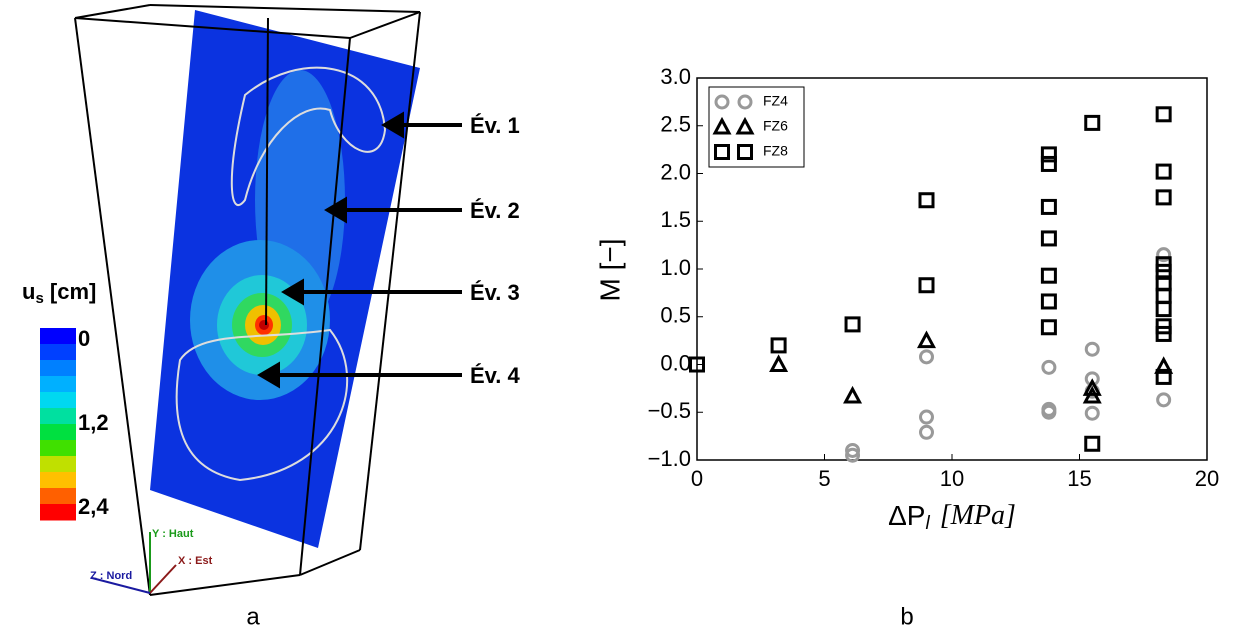 This screenshot has height=634, width=1237. Describe the element at coordinates (264, 325) in the screenshot. I see `source` at that location.